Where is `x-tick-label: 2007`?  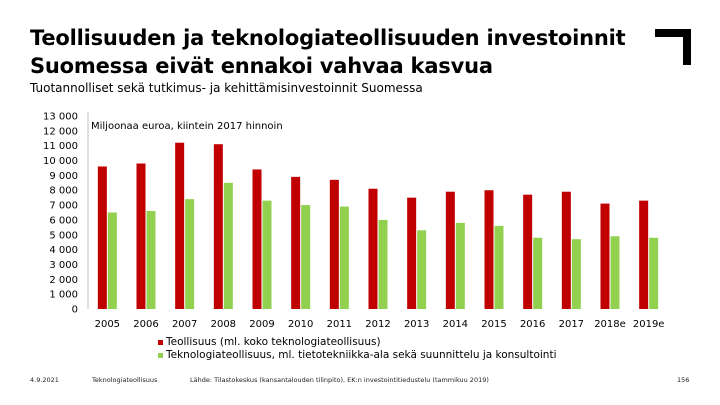
x-tick-label: 2007 is located at coordinates (184, 324).